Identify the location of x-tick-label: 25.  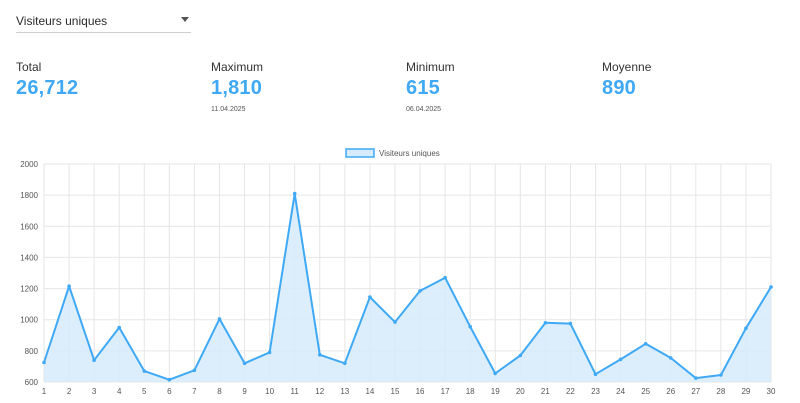
(645, 391).